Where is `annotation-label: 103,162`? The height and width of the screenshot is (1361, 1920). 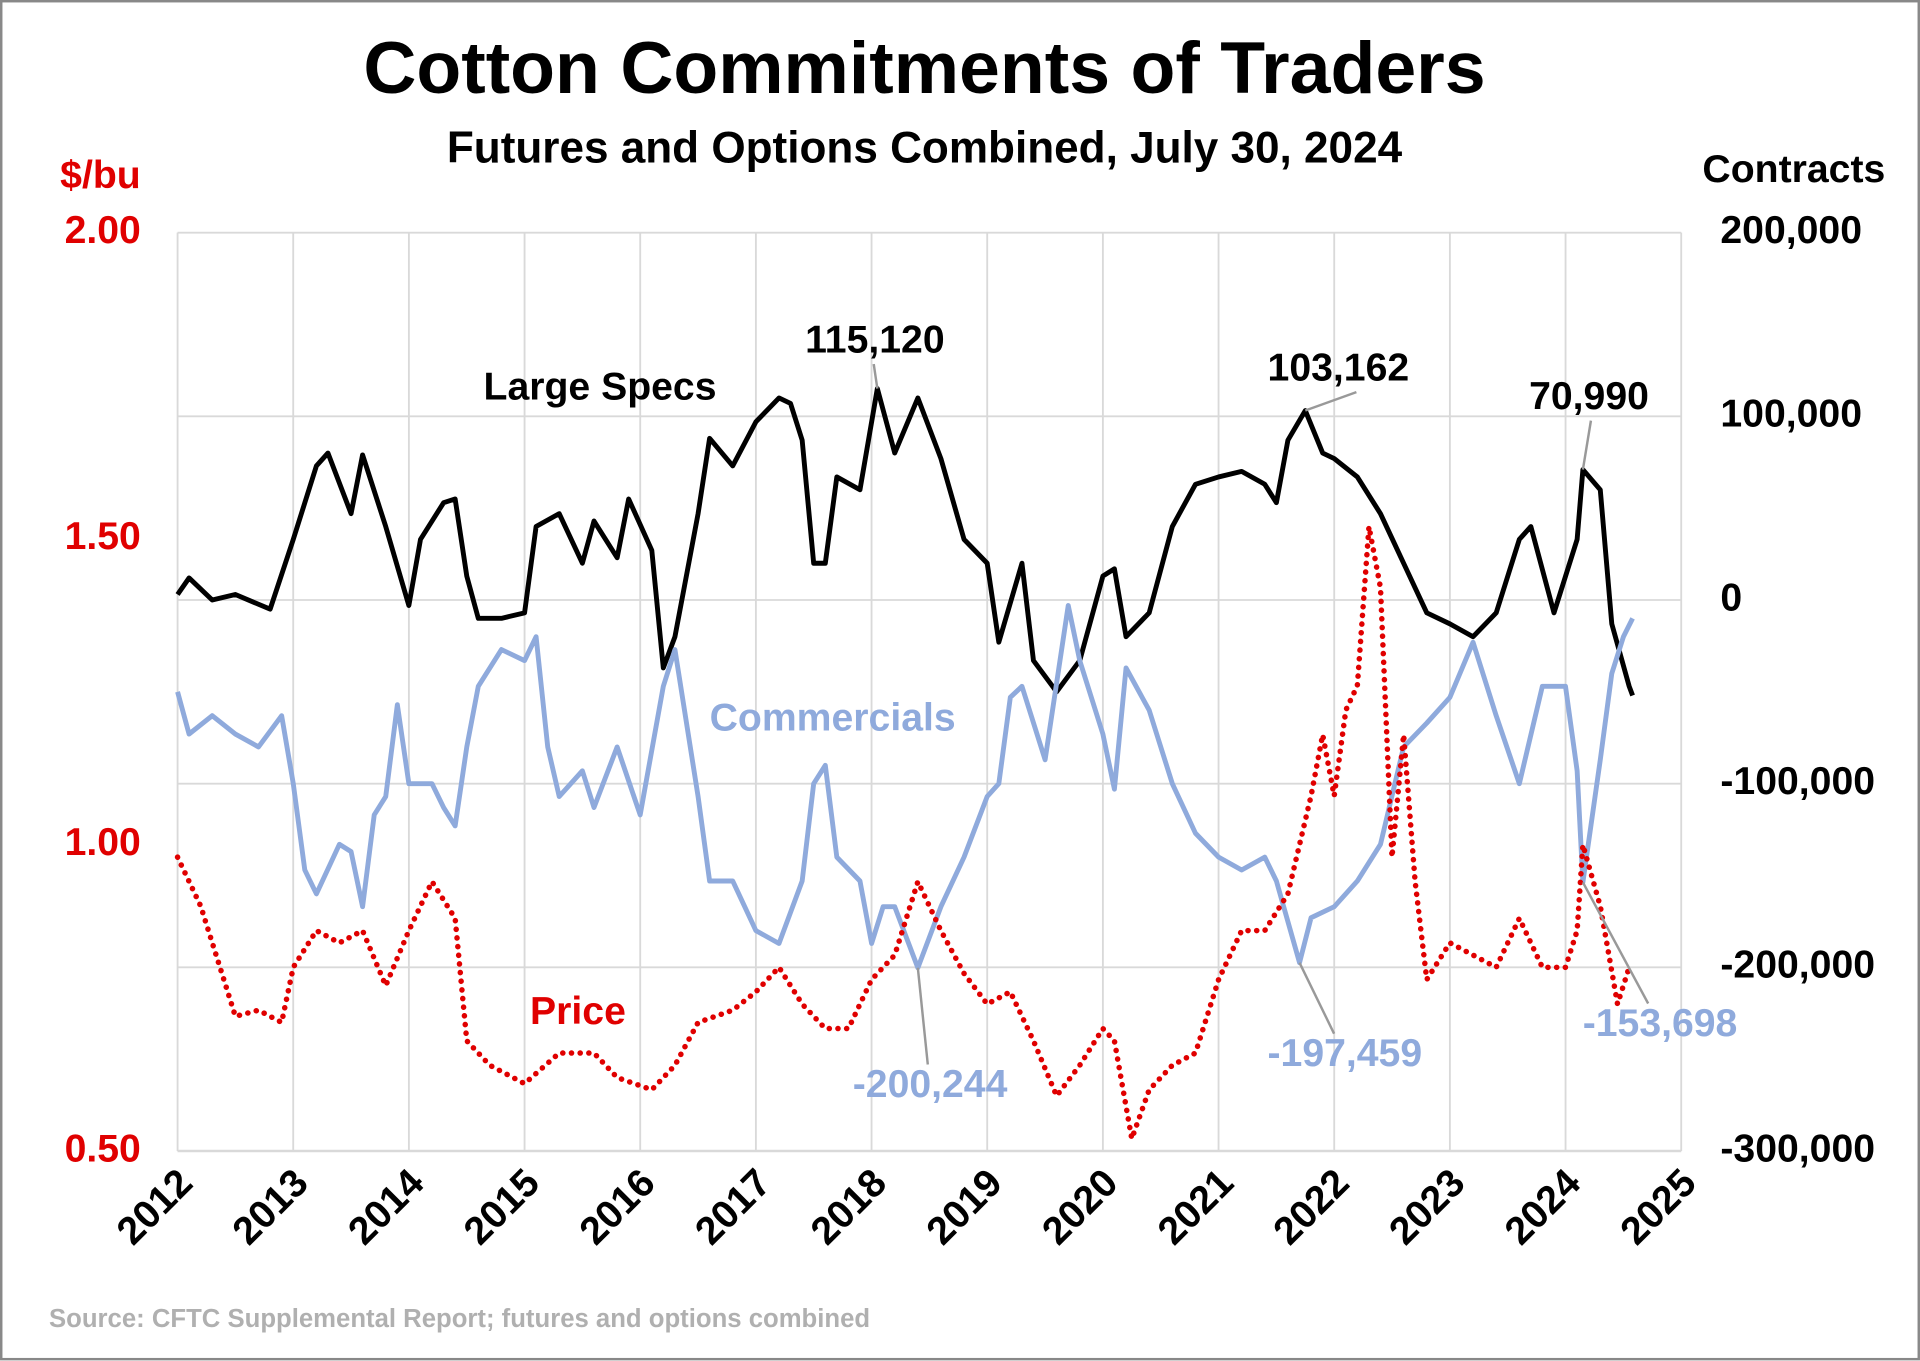
annotation-label: 103,162 is located at coordinates (1339, 367).